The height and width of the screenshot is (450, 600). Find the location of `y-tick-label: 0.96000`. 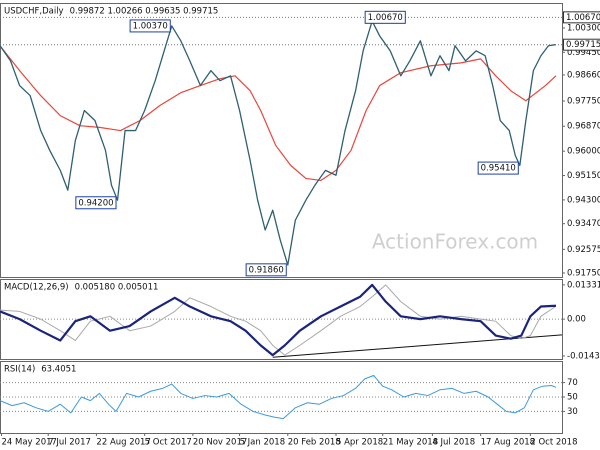

y-tick-label: 0.96000 is located at coordinates (583, 152).